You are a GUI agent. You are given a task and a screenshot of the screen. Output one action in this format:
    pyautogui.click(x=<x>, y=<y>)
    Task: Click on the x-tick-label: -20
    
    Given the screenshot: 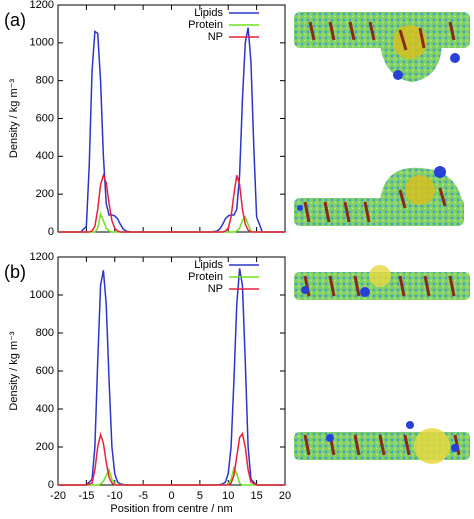 What is the action you would take?
    pyautogui.click(x=58, y=496)
    